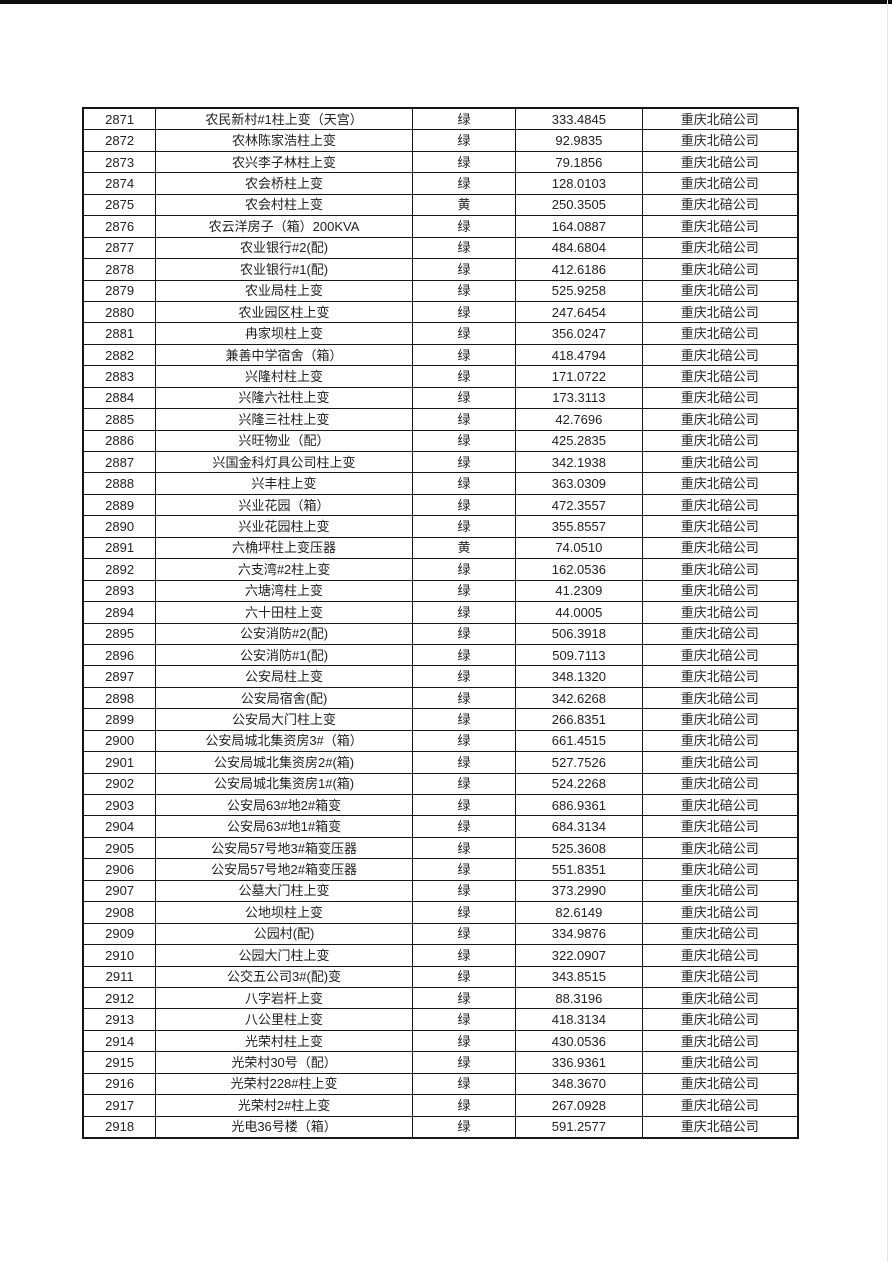  What do you see at coordinates (579, 1105) in the screenshot?
I see `line-loss-value-cell: 267.0928` at bounding box center [579, 1105].